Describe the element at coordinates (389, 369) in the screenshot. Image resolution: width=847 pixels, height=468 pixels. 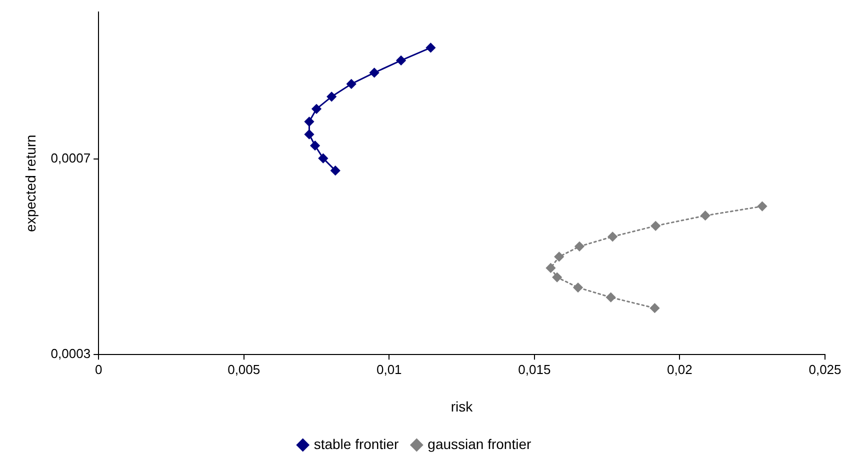
I see `x-tick-label: 0,01` at that location.